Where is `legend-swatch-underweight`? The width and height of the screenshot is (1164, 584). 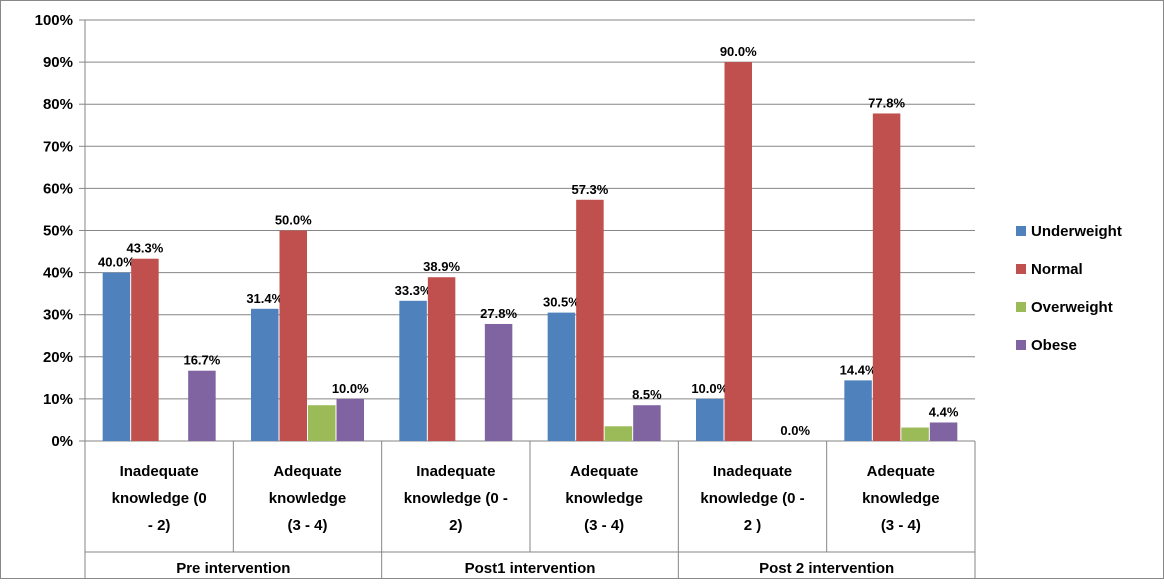
legend-swatch-underweight is located at coordinates (1021, 231).